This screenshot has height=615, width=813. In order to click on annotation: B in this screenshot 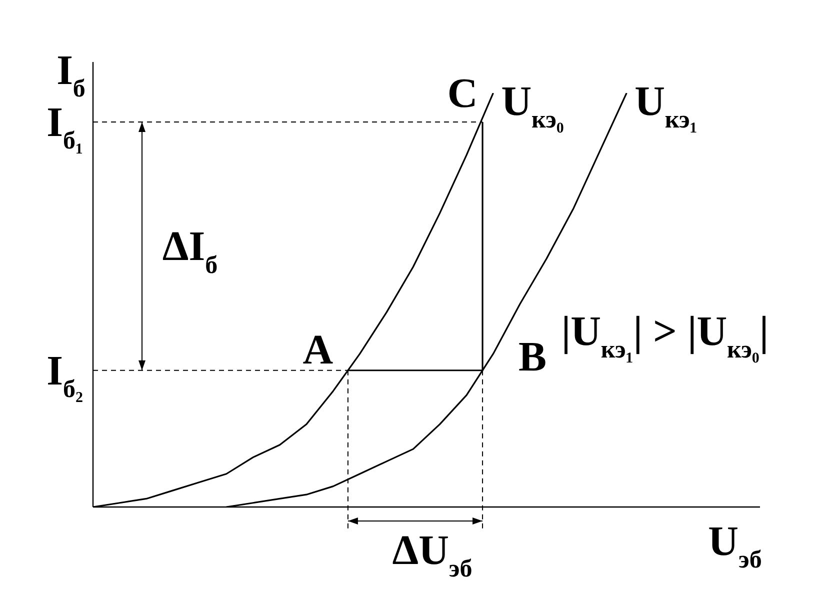, I will do `click(532, 357)`.